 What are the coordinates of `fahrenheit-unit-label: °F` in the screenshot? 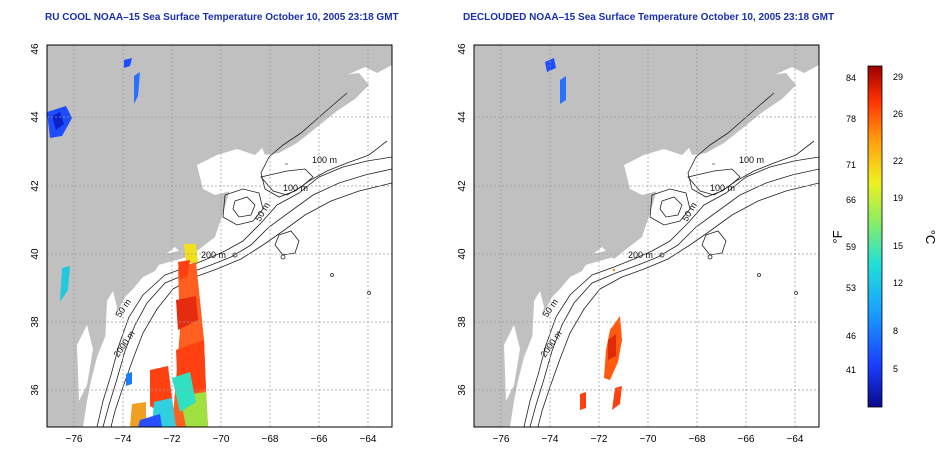 It's located at (837, 236).